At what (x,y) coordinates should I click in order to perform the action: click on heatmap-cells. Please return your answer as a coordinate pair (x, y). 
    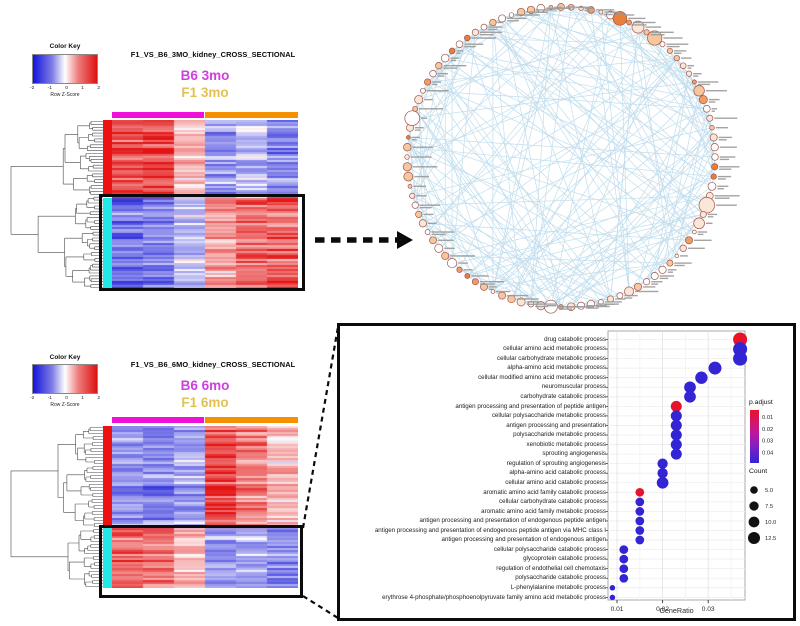
    Looking at the image, I should click on (205, 204).